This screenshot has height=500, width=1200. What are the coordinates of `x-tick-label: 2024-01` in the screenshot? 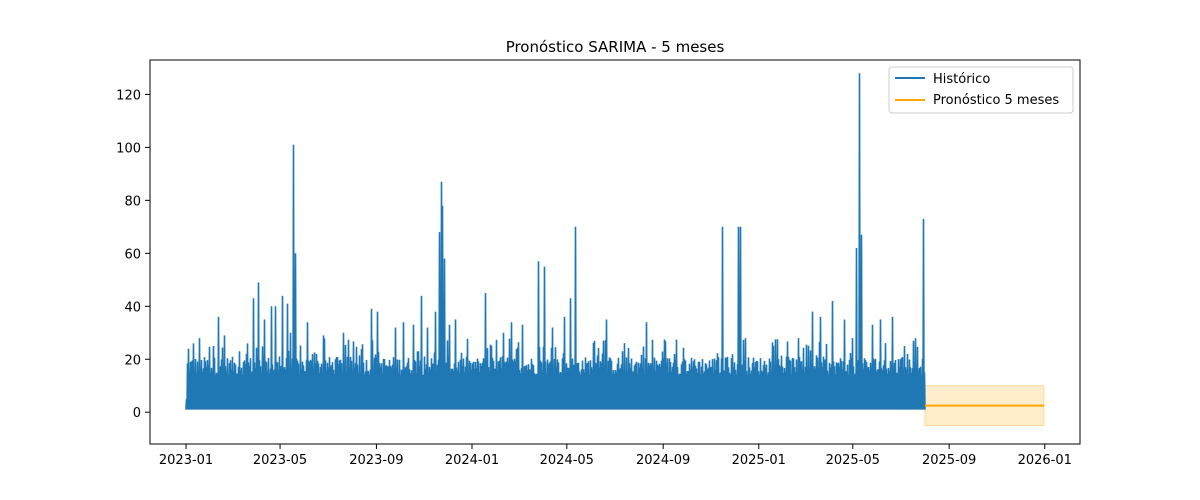 It's located at (472, 460).